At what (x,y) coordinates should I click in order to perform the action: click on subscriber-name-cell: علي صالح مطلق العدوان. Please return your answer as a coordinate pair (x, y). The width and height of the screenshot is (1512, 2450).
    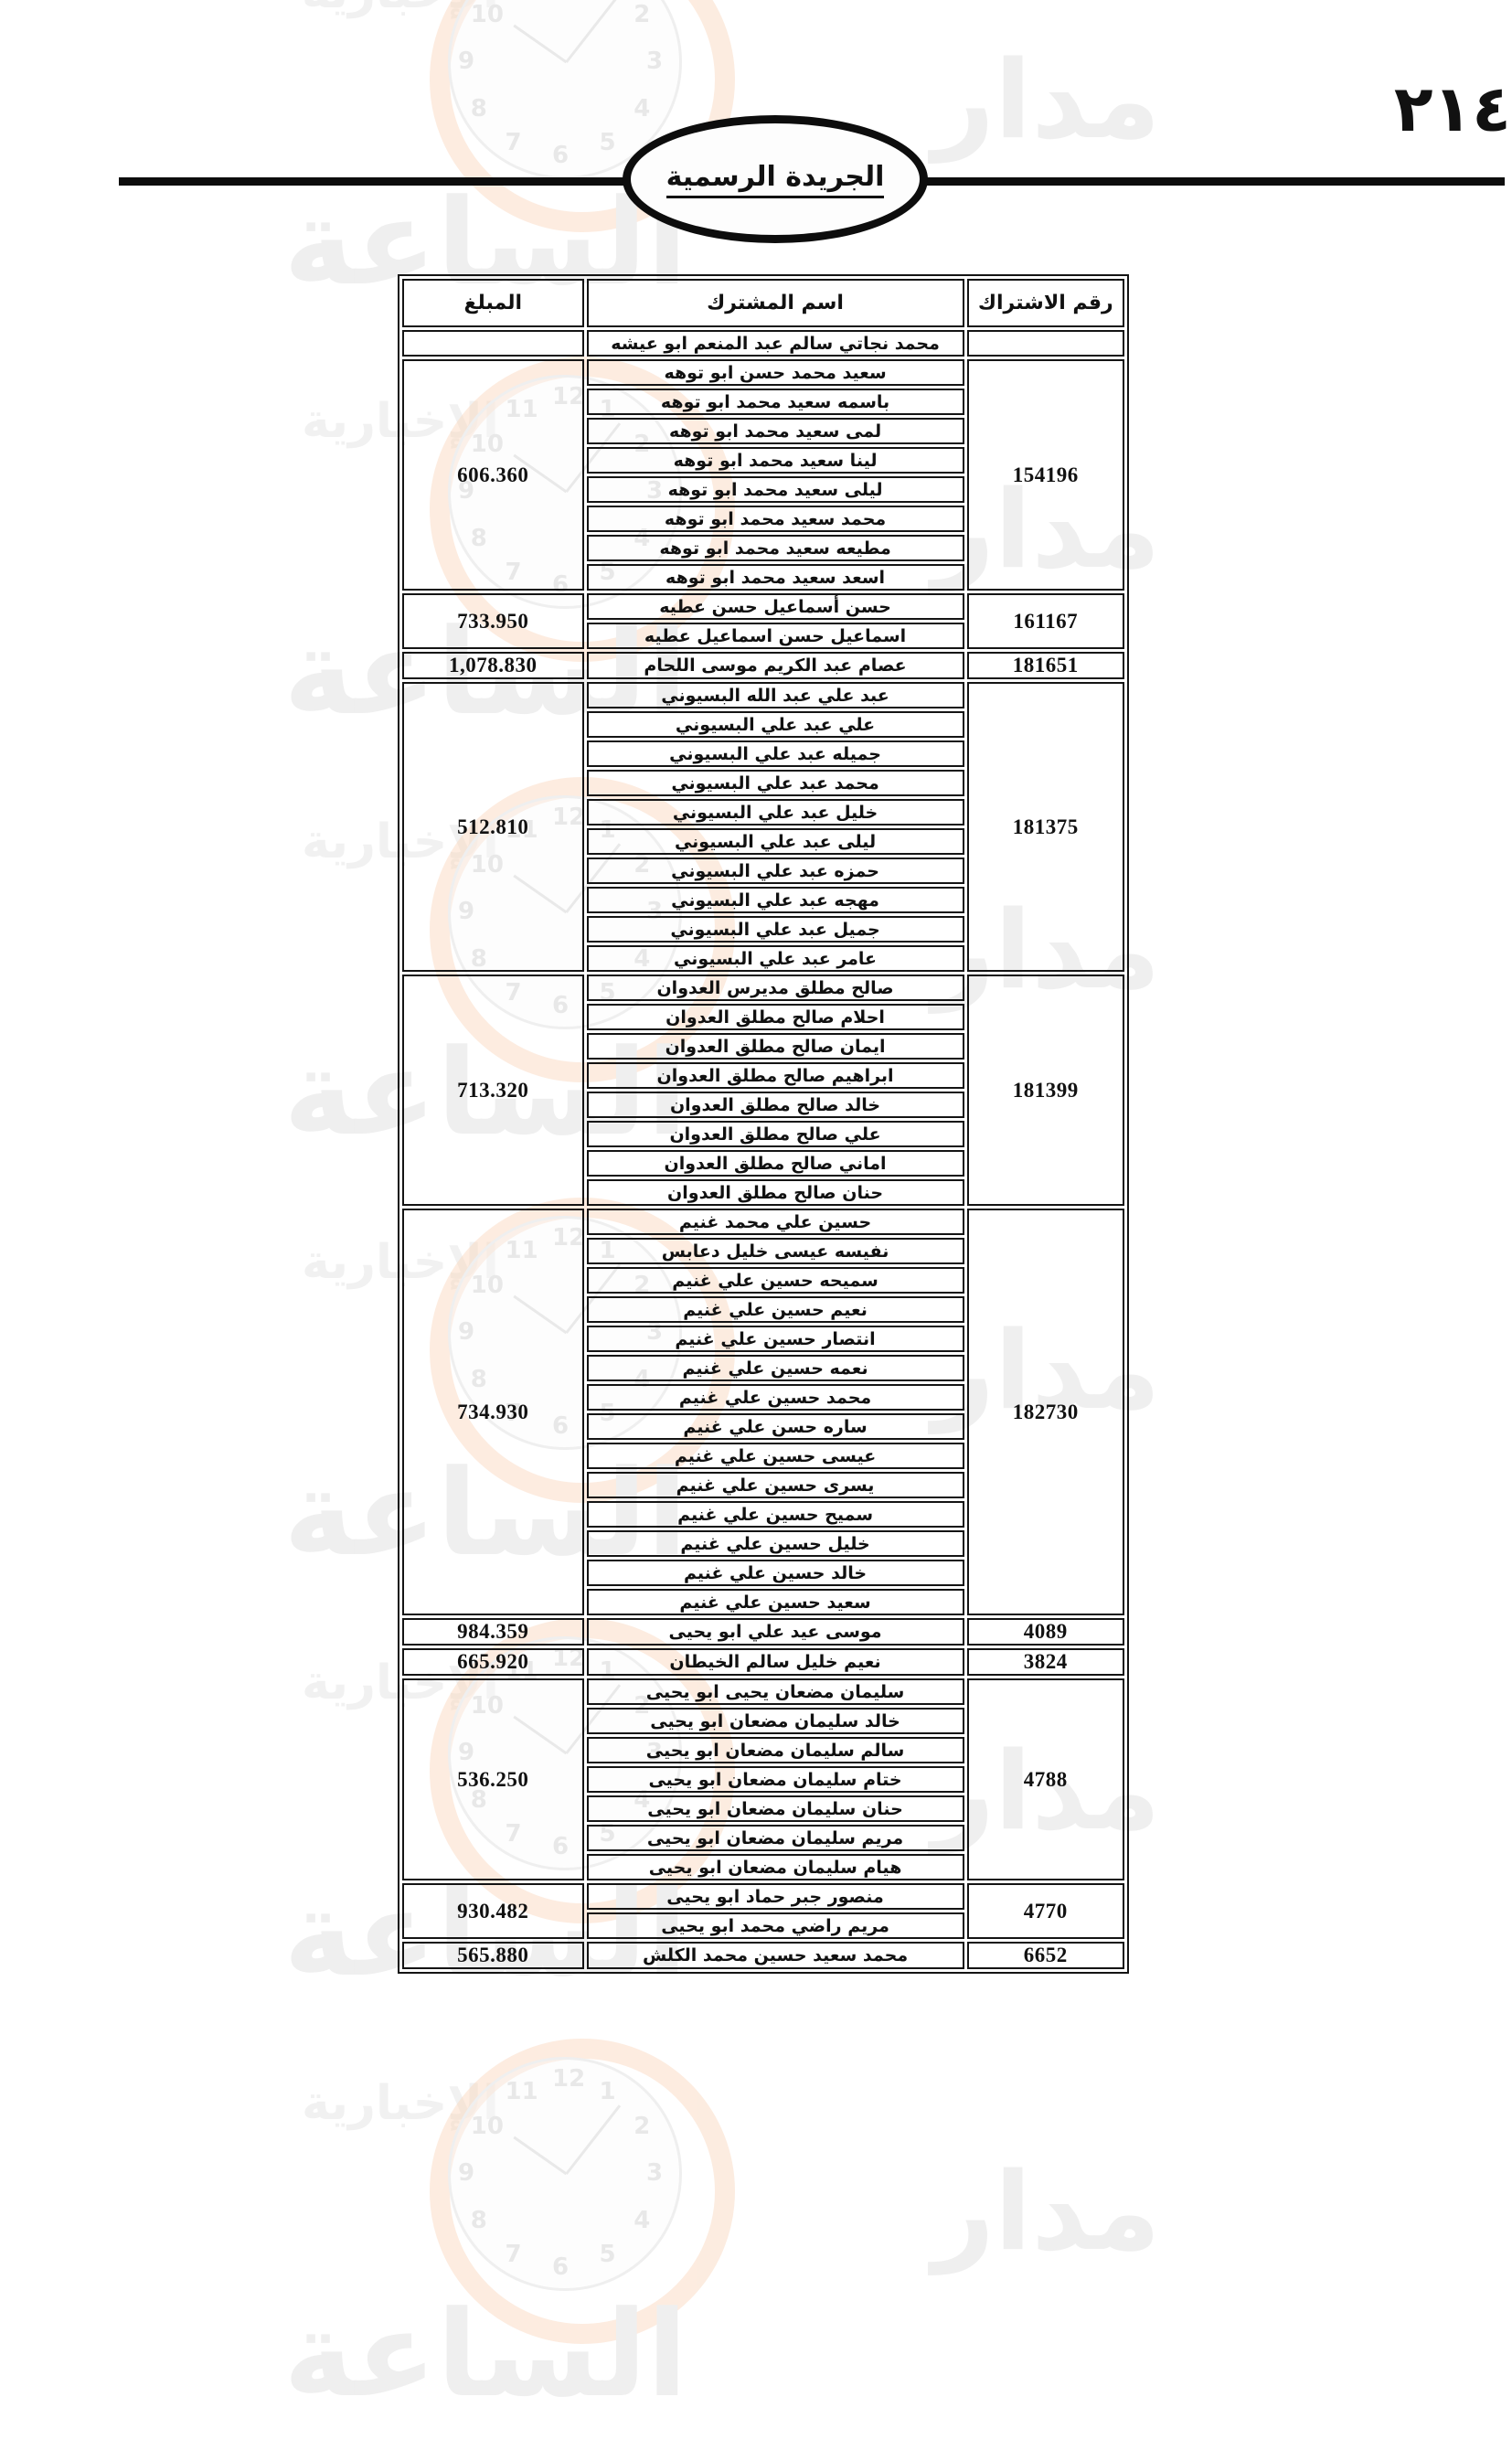
    Looking at the image, I should click on (775, 1134).